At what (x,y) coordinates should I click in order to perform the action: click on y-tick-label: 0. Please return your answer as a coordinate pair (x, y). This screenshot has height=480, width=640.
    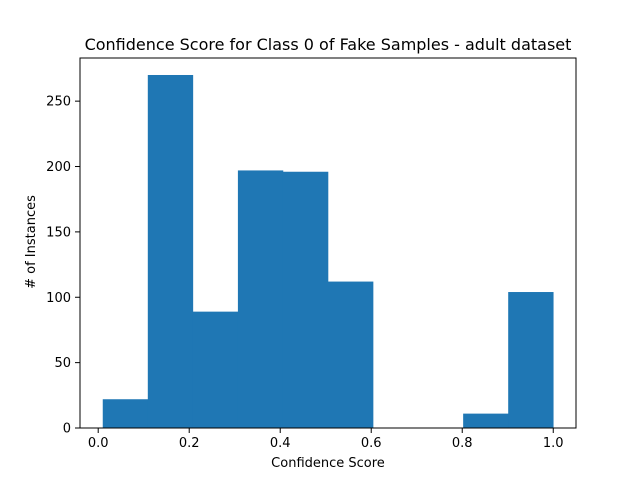
    Looking at the image, I should click on (67, 429).